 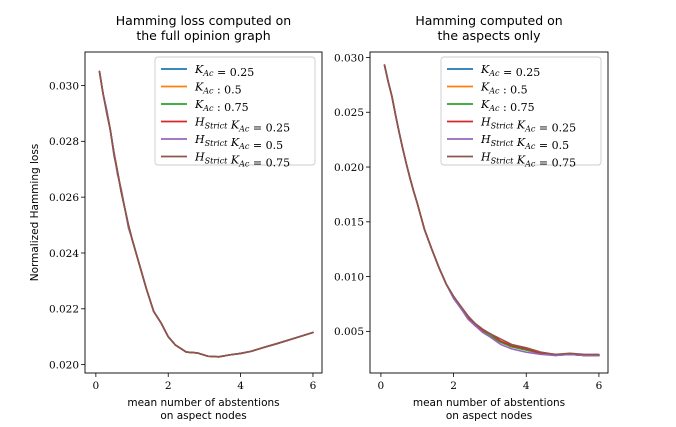 I want to click on chart-title-line: the aspects only, so click(x=490, y=35).